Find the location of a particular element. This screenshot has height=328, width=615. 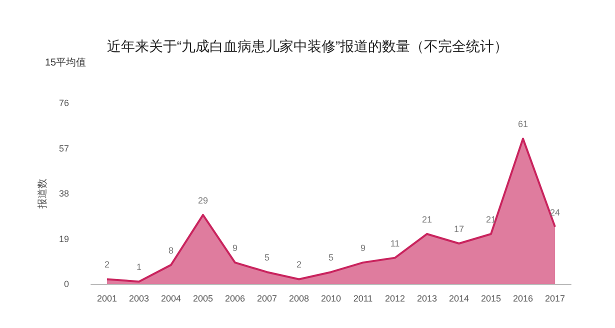

x-tick-label: 2017 is located at coordinates (555, 299).